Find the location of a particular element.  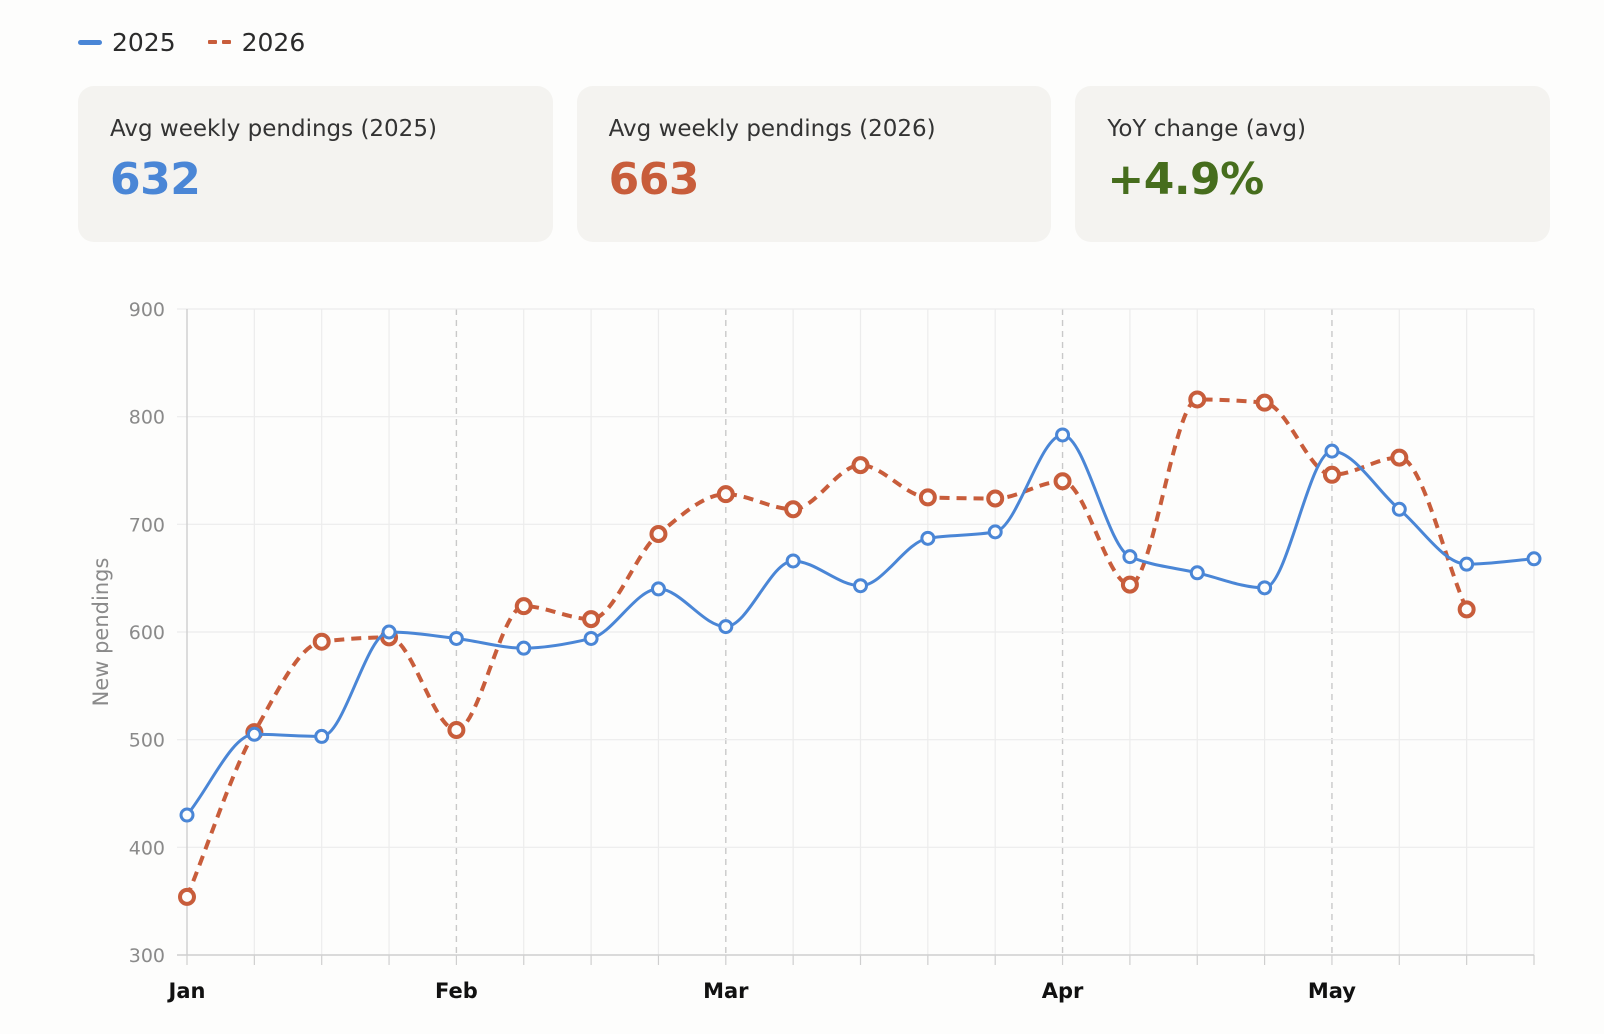

legend-item-2026: 2026 is located at coordinates (256, 42).